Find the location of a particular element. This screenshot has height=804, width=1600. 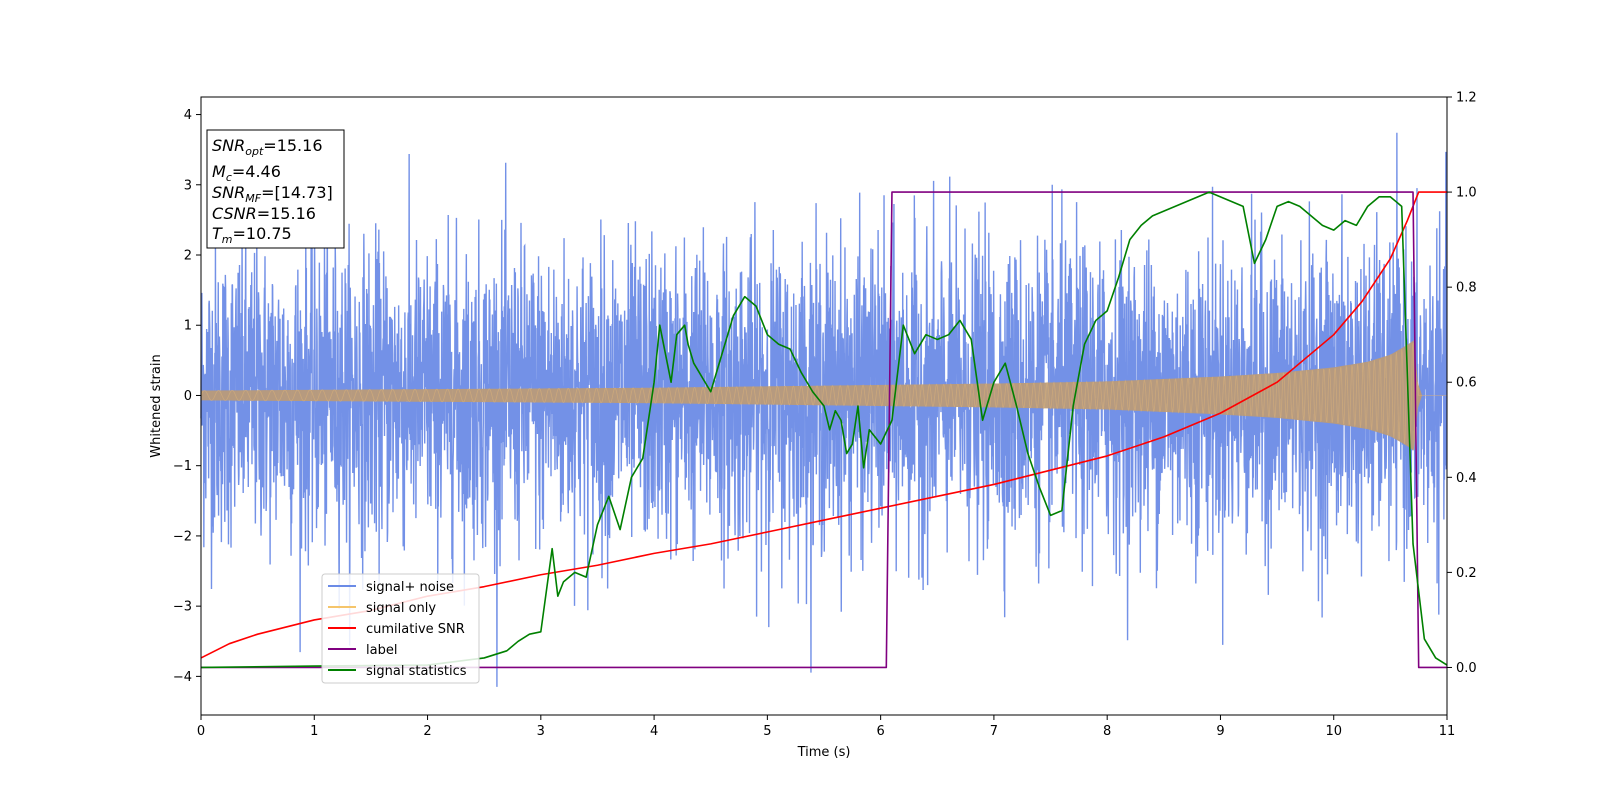

x-tick-label: 0 is located at coordinates (201, 731).